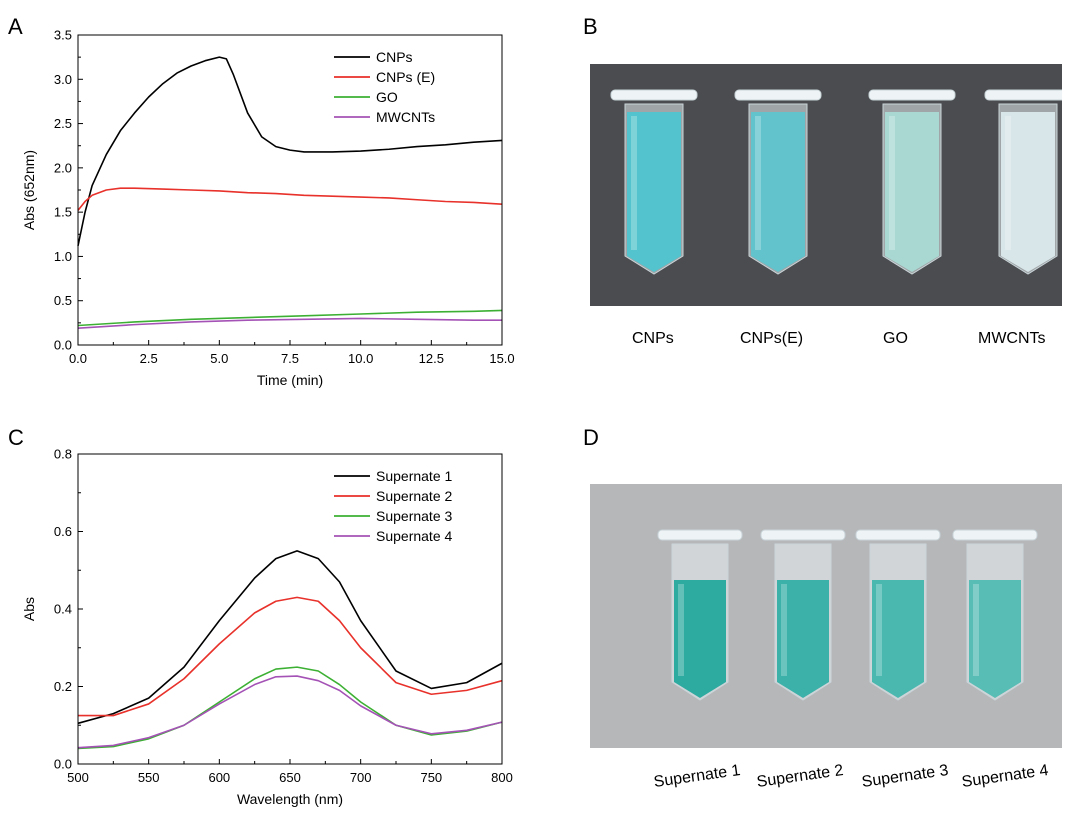  Describe the element at coordinates (290, 777) in the screenshot. I see `chart-c-x-tick-label: 650` at that location.